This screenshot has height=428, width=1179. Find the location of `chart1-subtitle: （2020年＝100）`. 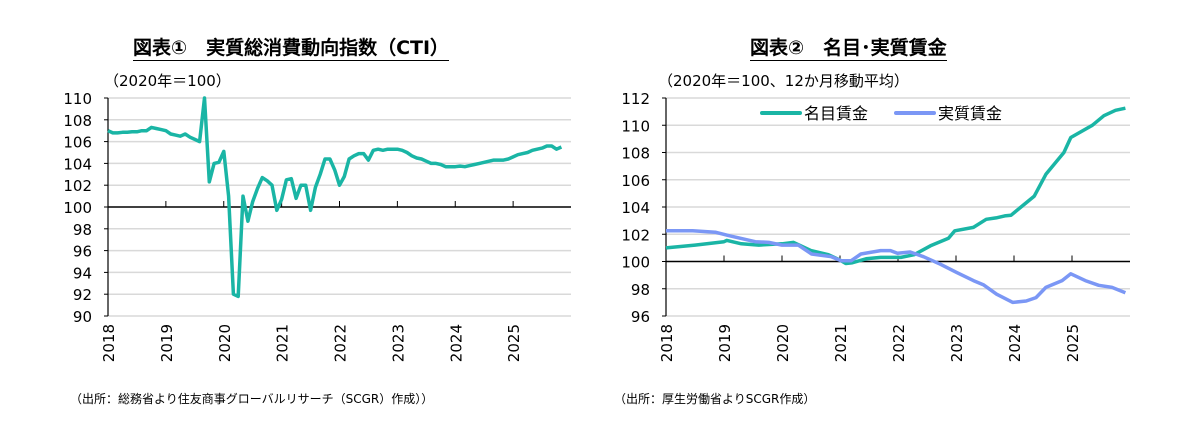

chart1-subtitle: （2020年＝100） is located at coordinates (167, 81).